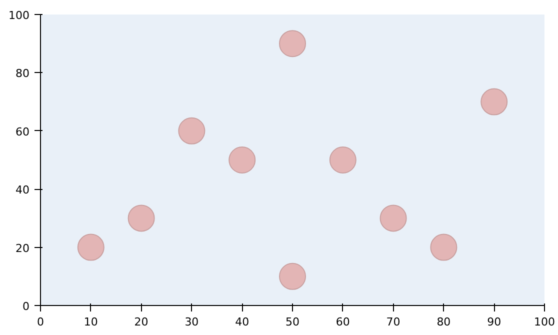 Image resolution: width=558 pixels, height=335 pixels. Describe the element at coordinates (293, 322) in the screenshot. I see `x-tick-label: 50` at that location.